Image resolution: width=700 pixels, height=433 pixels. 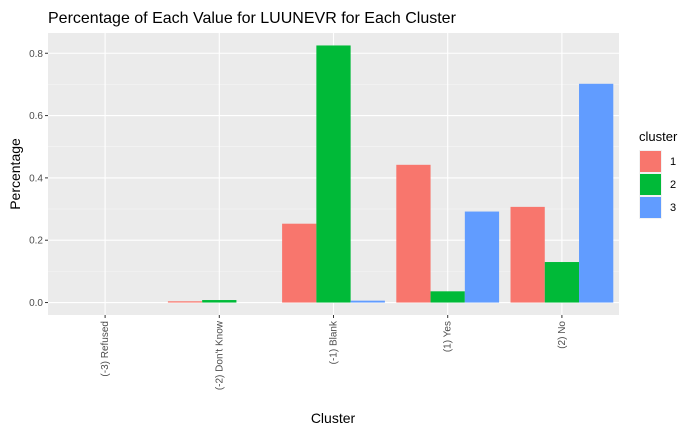 What do you see at coordinates (36, 303) in the screenshot?
I see `y-tick-label: 0.0` at bounding box center [36, 303].